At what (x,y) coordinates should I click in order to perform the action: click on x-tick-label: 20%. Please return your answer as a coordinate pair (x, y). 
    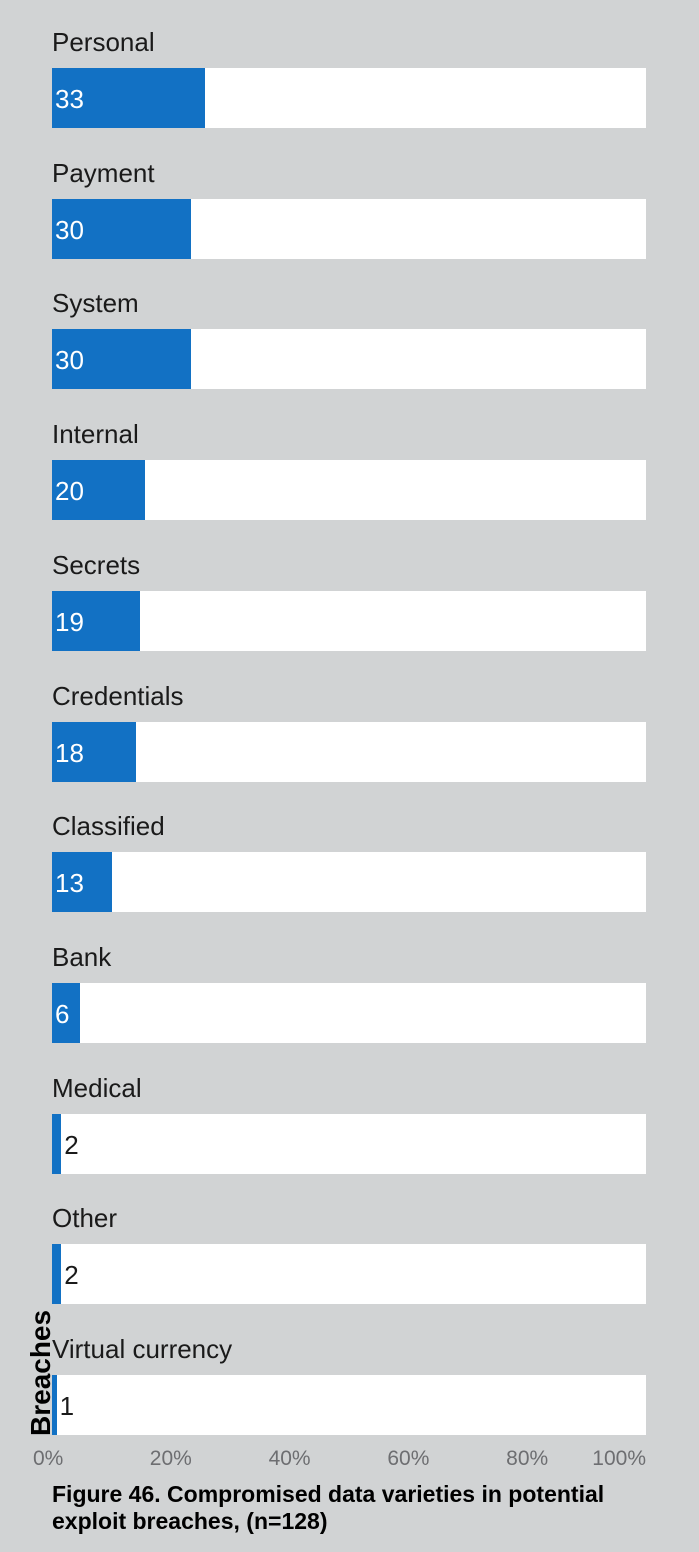
    Looking at the image, I should click on (170, 1458).